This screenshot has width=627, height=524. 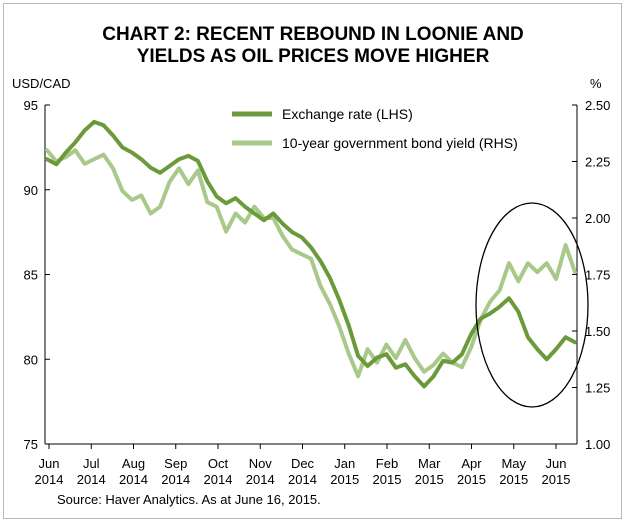 What do you see at coordinates (597, 105) in the screenshot?
I see `right-tick-label: 2.50` at bounding box center [597, 105].